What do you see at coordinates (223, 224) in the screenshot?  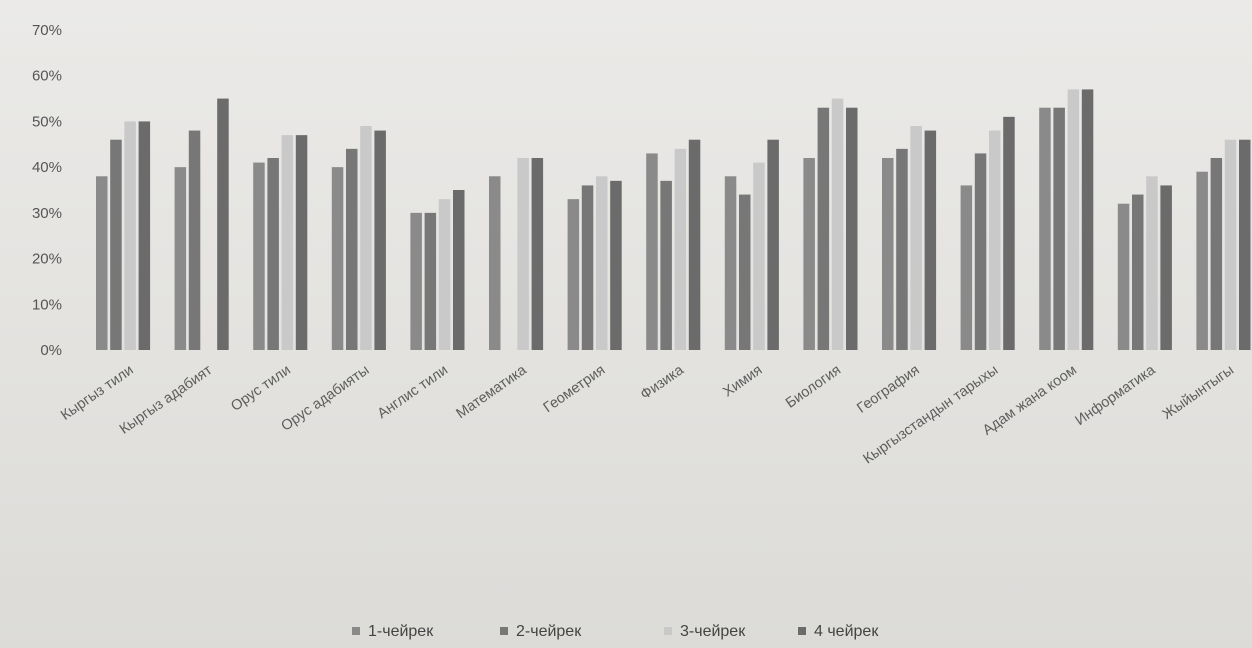 I see `bar: Кыргыз адабият — 4 чейрек: 55%` at bounding box center [223, 224].